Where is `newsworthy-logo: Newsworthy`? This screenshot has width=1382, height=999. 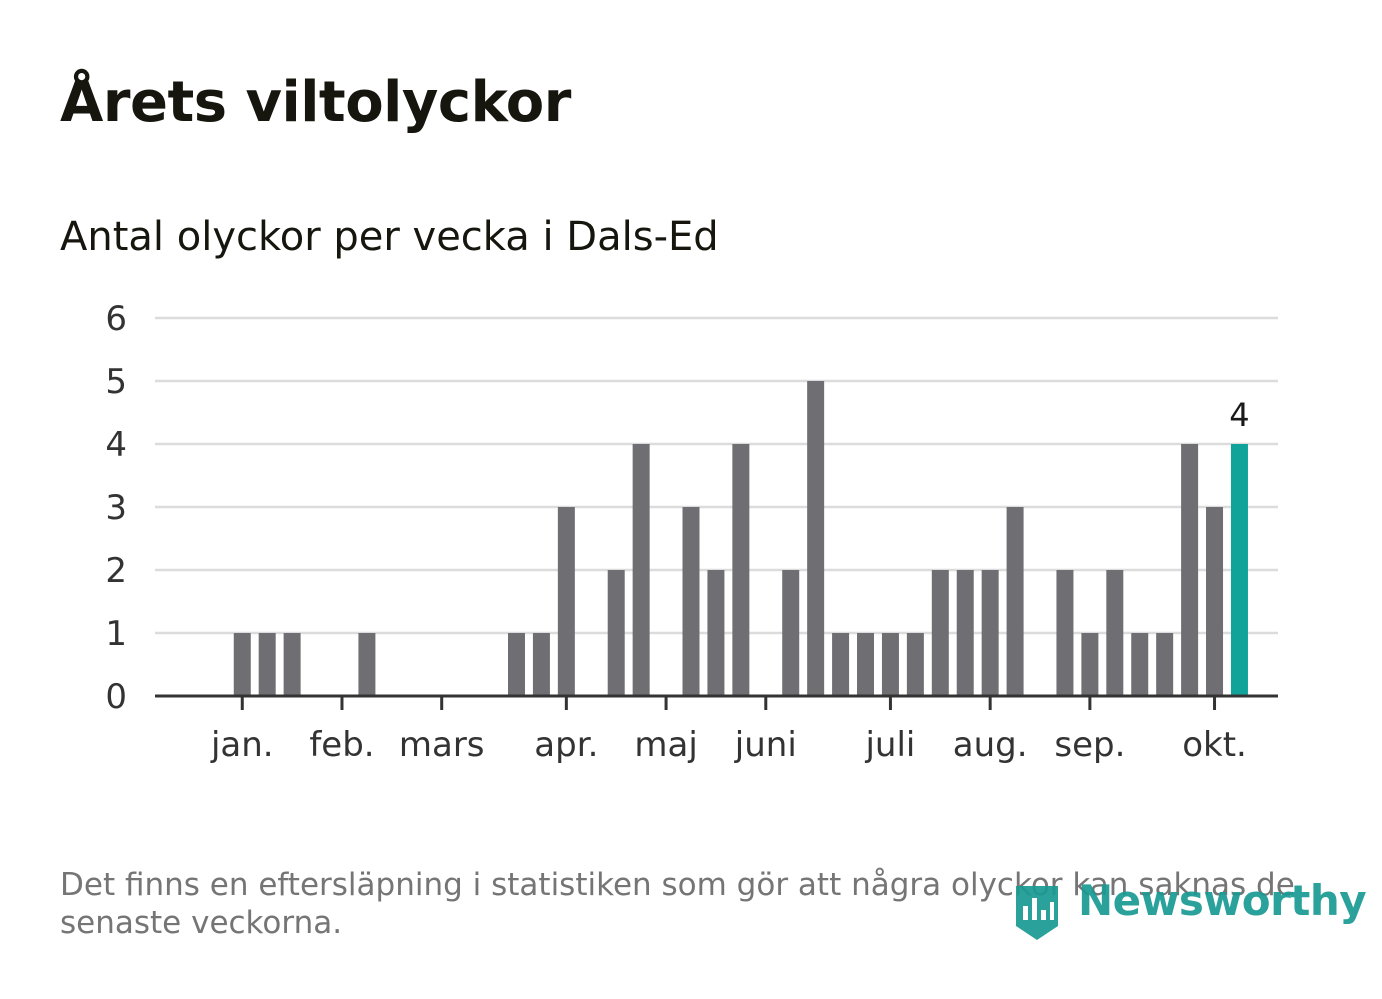 newsworthy-logo: Newsworthy is located at coordinates (1189, 911).